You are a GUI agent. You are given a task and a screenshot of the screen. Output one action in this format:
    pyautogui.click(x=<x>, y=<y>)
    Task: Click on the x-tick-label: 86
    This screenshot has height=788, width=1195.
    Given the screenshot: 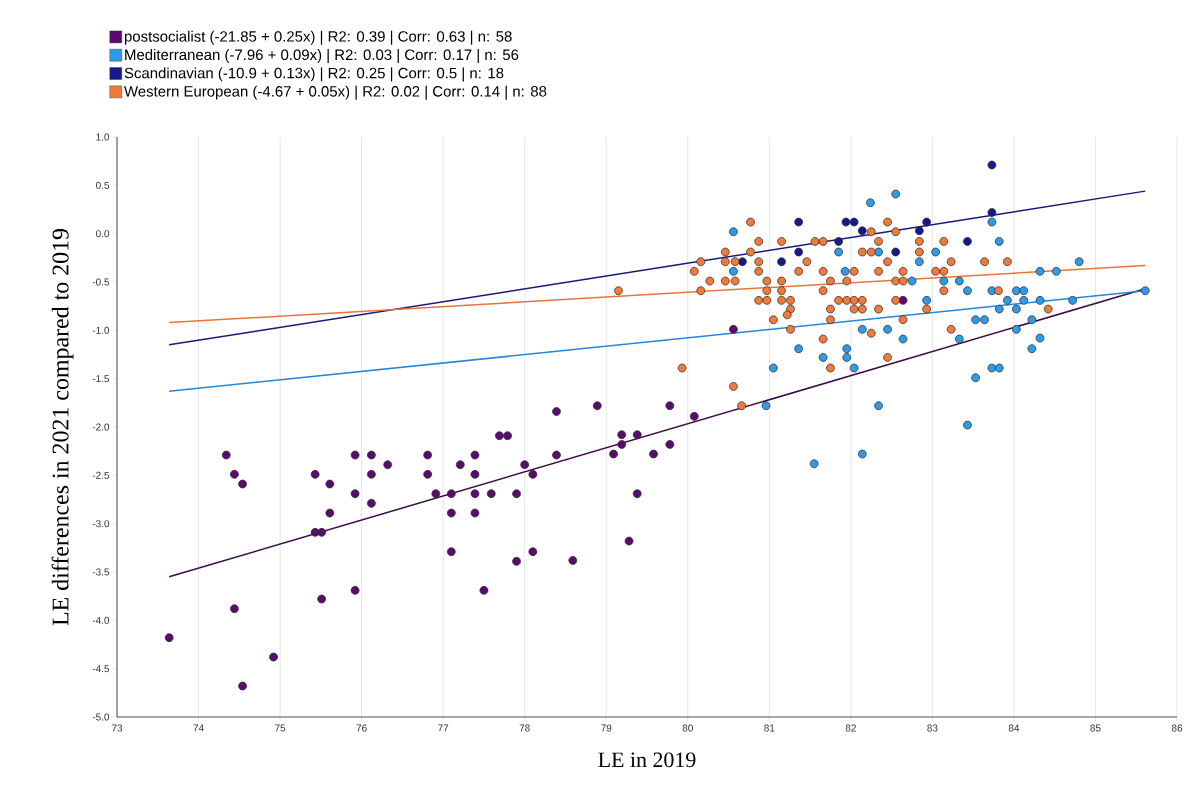 What is the action you would take?
    pyautogui.click(x=1177, y=728)
    